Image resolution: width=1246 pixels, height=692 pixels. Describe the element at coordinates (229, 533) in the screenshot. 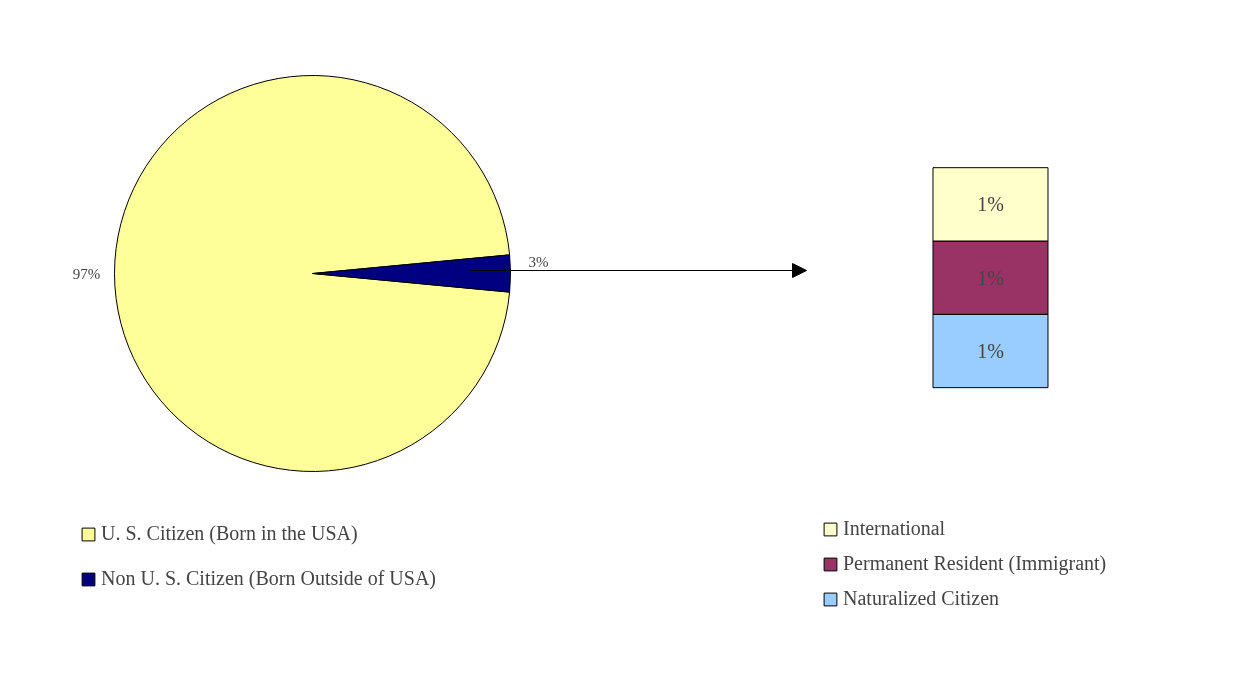

I see `legend-label: U. S. Citizen (Born in the USA)` at that location.